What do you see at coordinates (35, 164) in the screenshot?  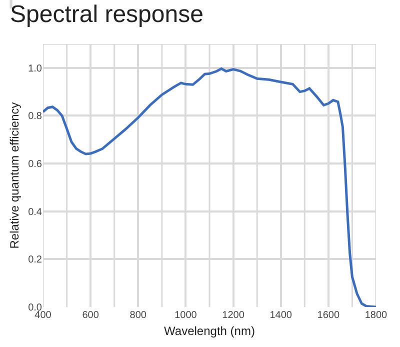 I see `y-tick-label: 0.6` at bounding box center [35, 164].